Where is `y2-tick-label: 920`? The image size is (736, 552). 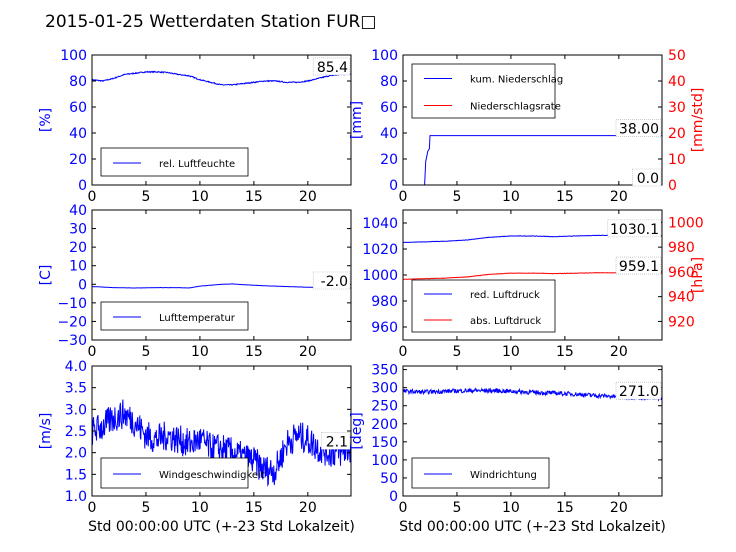
y2-tick-label: 920 is located at coordinates (681, 322).